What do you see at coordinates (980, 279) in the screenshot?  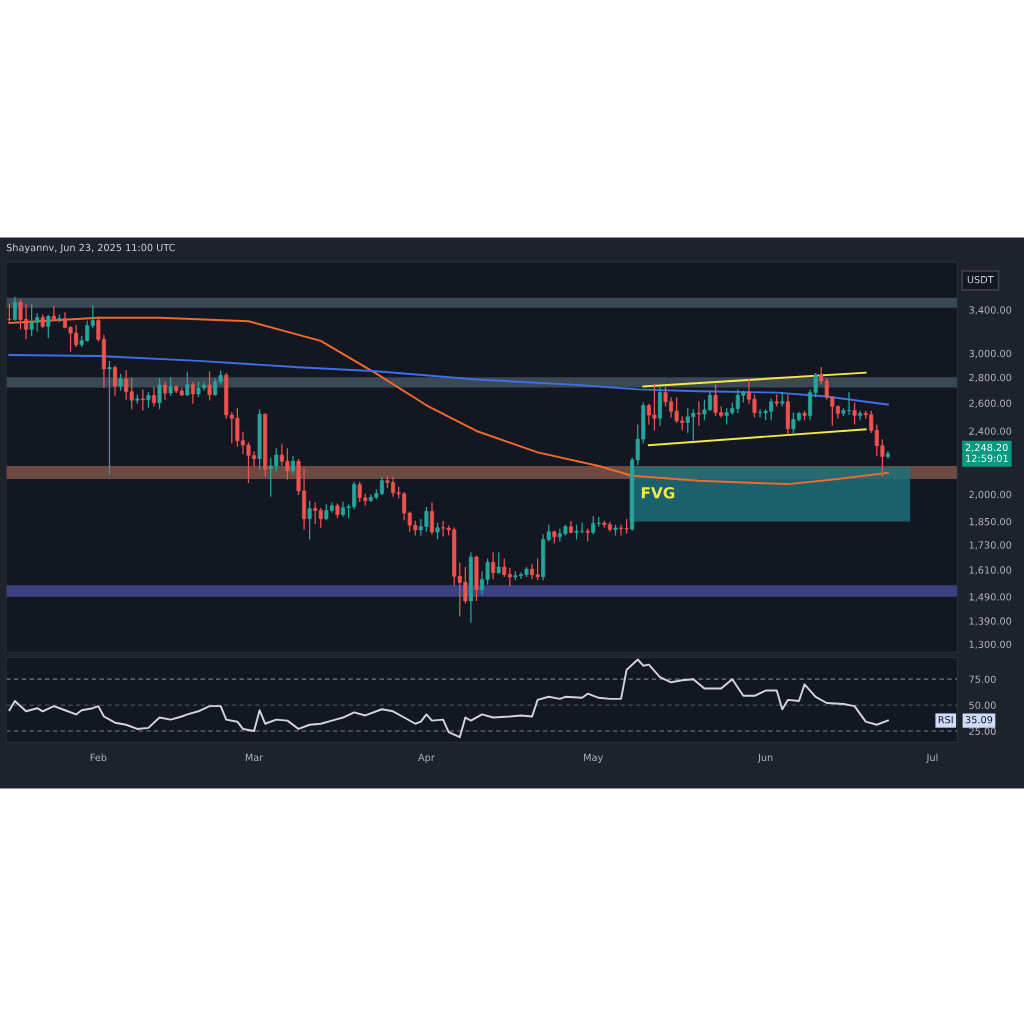 I see `y-axis-title: USDT` at bounding box center [980, 279].